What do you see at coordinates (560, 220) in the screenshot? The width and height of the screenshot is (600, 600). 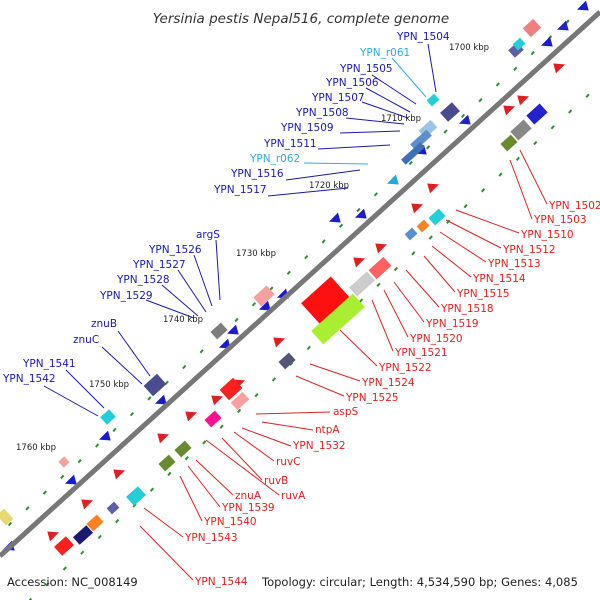 I see `gene-label: YPN_1503` at bounding box center [560, 220].